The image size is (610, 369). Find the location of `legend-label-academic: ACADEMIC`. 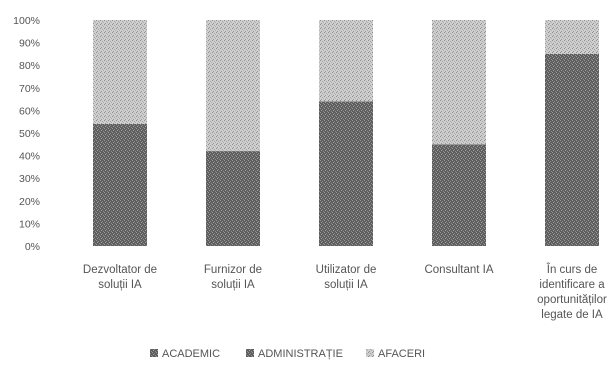

legend-label-academic: ACADEMIC is located at coordinates (191, 354).